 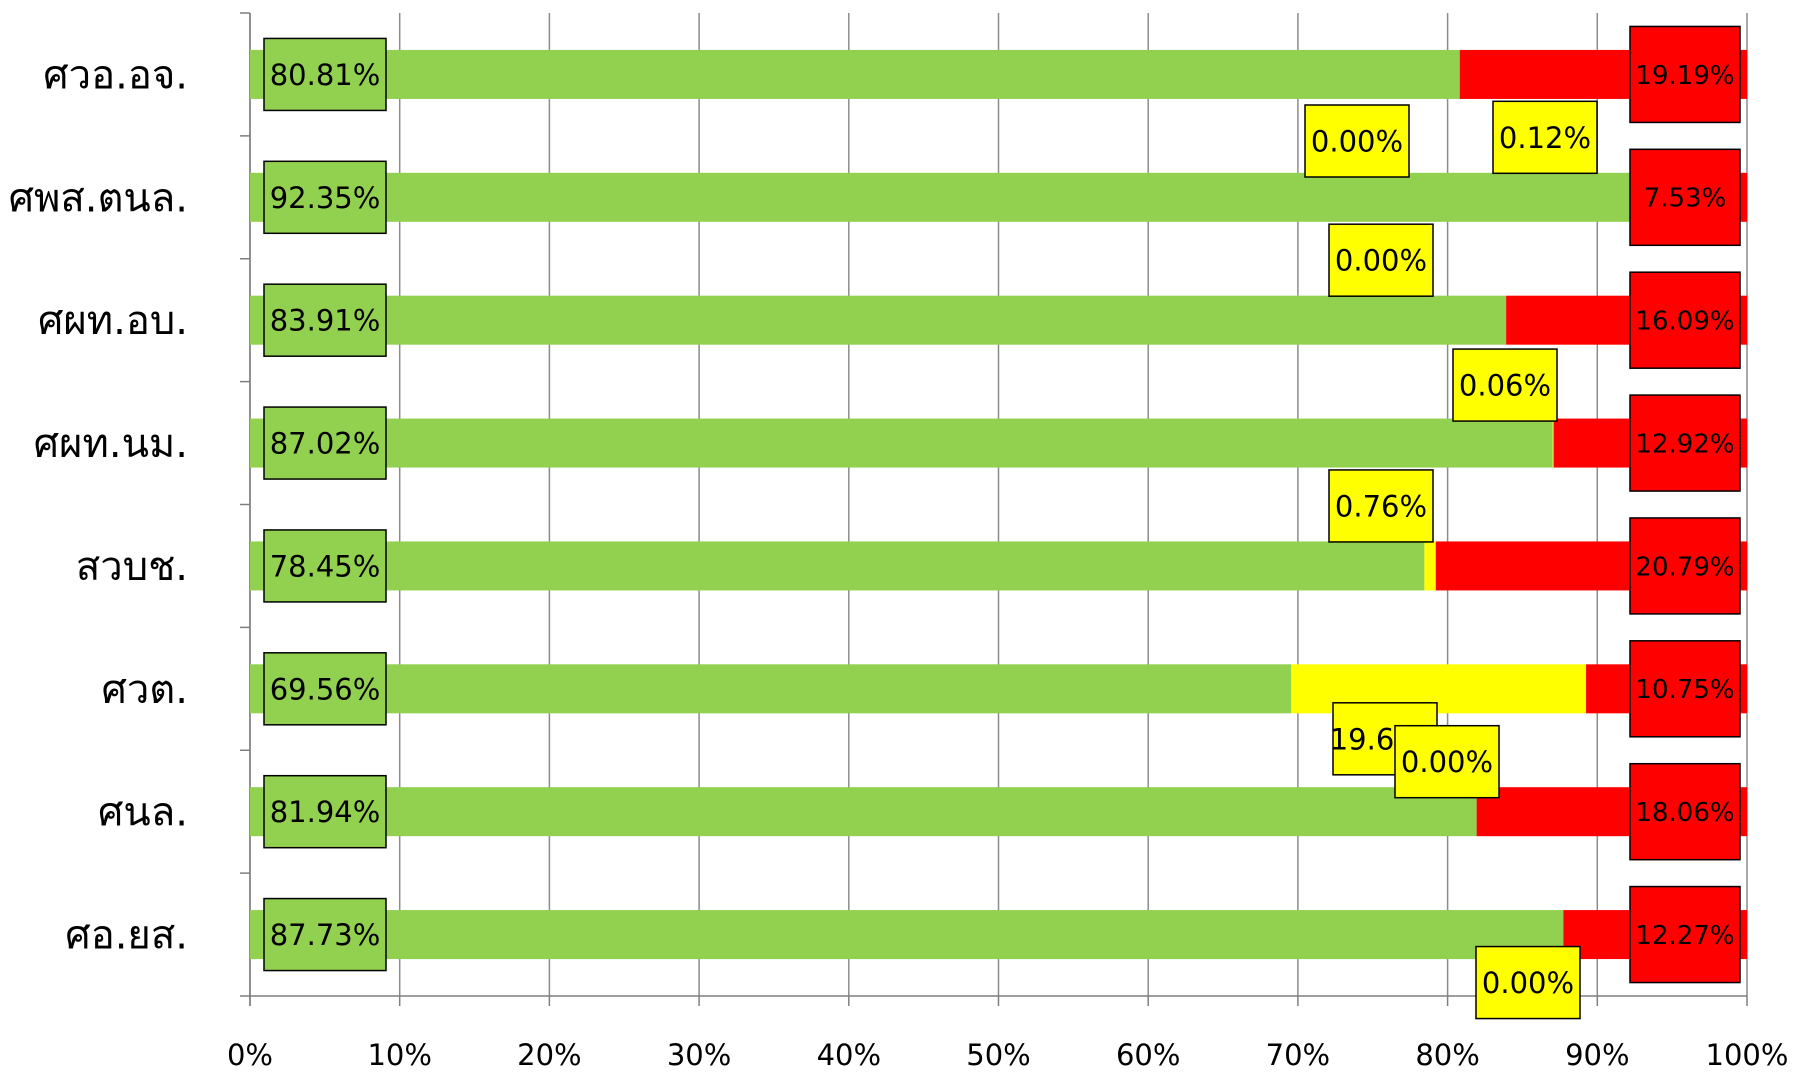 I want to click on data-label-red: 12.92%, so click(x=1685, y=443).